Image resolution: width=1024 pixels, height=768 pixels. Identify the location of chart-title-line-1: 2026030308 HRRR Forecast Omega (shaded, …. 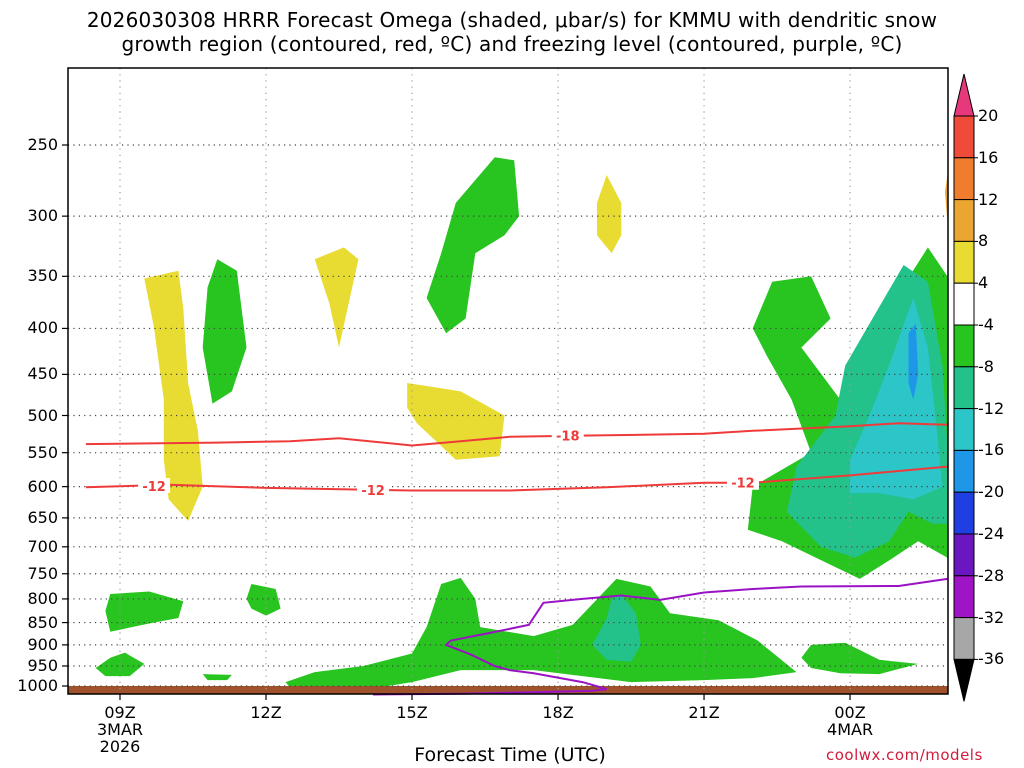
(512, 20).